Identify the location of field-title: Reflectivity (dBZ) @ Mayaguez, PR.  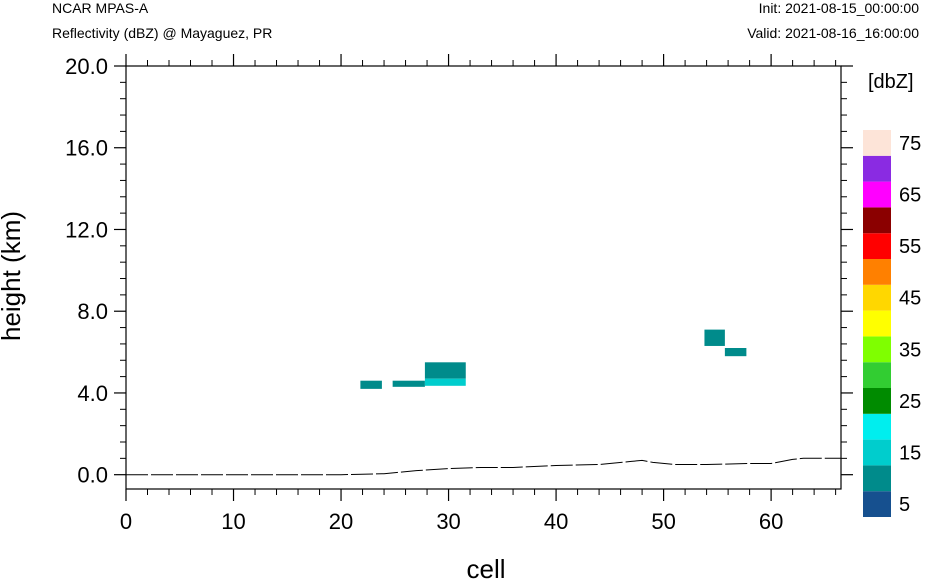
(162, 33).